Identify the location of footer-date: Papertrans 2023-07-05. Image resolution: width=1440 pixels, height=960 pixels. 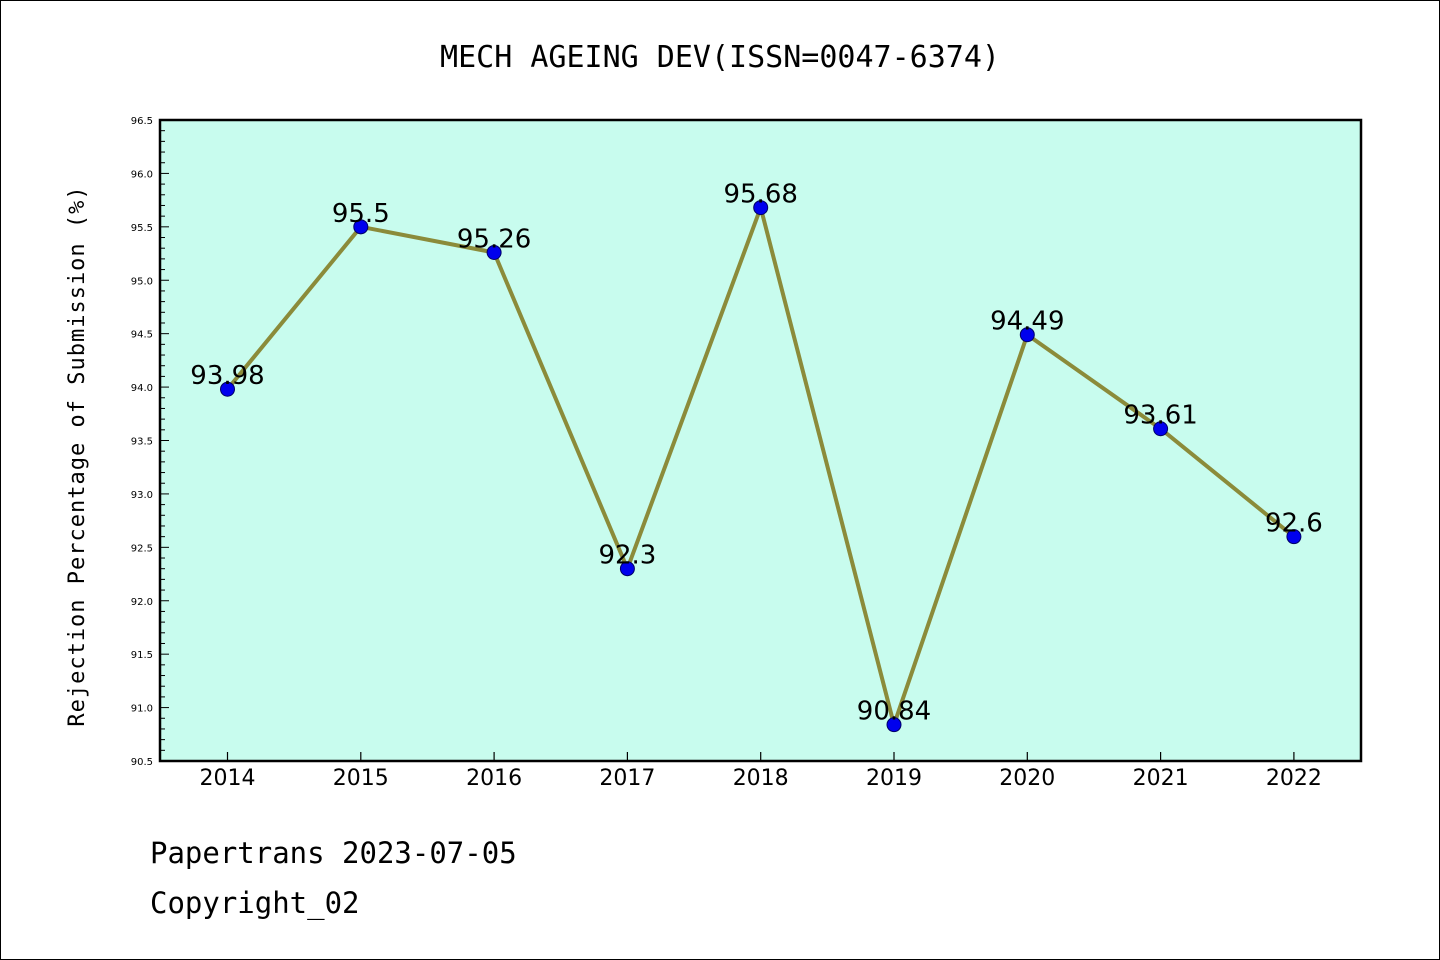
(333, 853).